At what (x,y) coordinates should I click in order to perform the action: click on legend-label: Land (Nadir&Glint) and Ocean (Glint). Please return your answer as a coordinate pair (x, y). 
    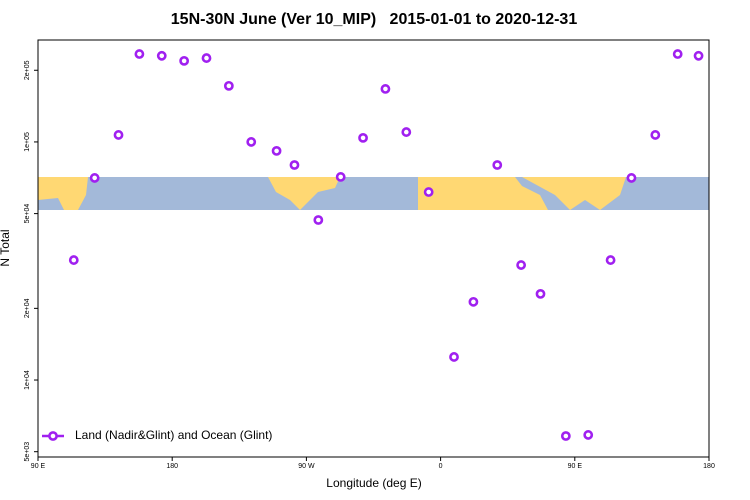
    Looking at the image, I should click on (173, 435).